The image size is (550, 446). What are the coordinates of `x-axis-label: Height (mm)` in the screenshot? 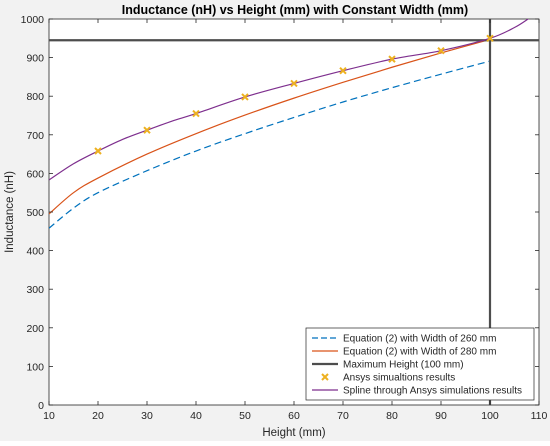 It's located at (293, 433).